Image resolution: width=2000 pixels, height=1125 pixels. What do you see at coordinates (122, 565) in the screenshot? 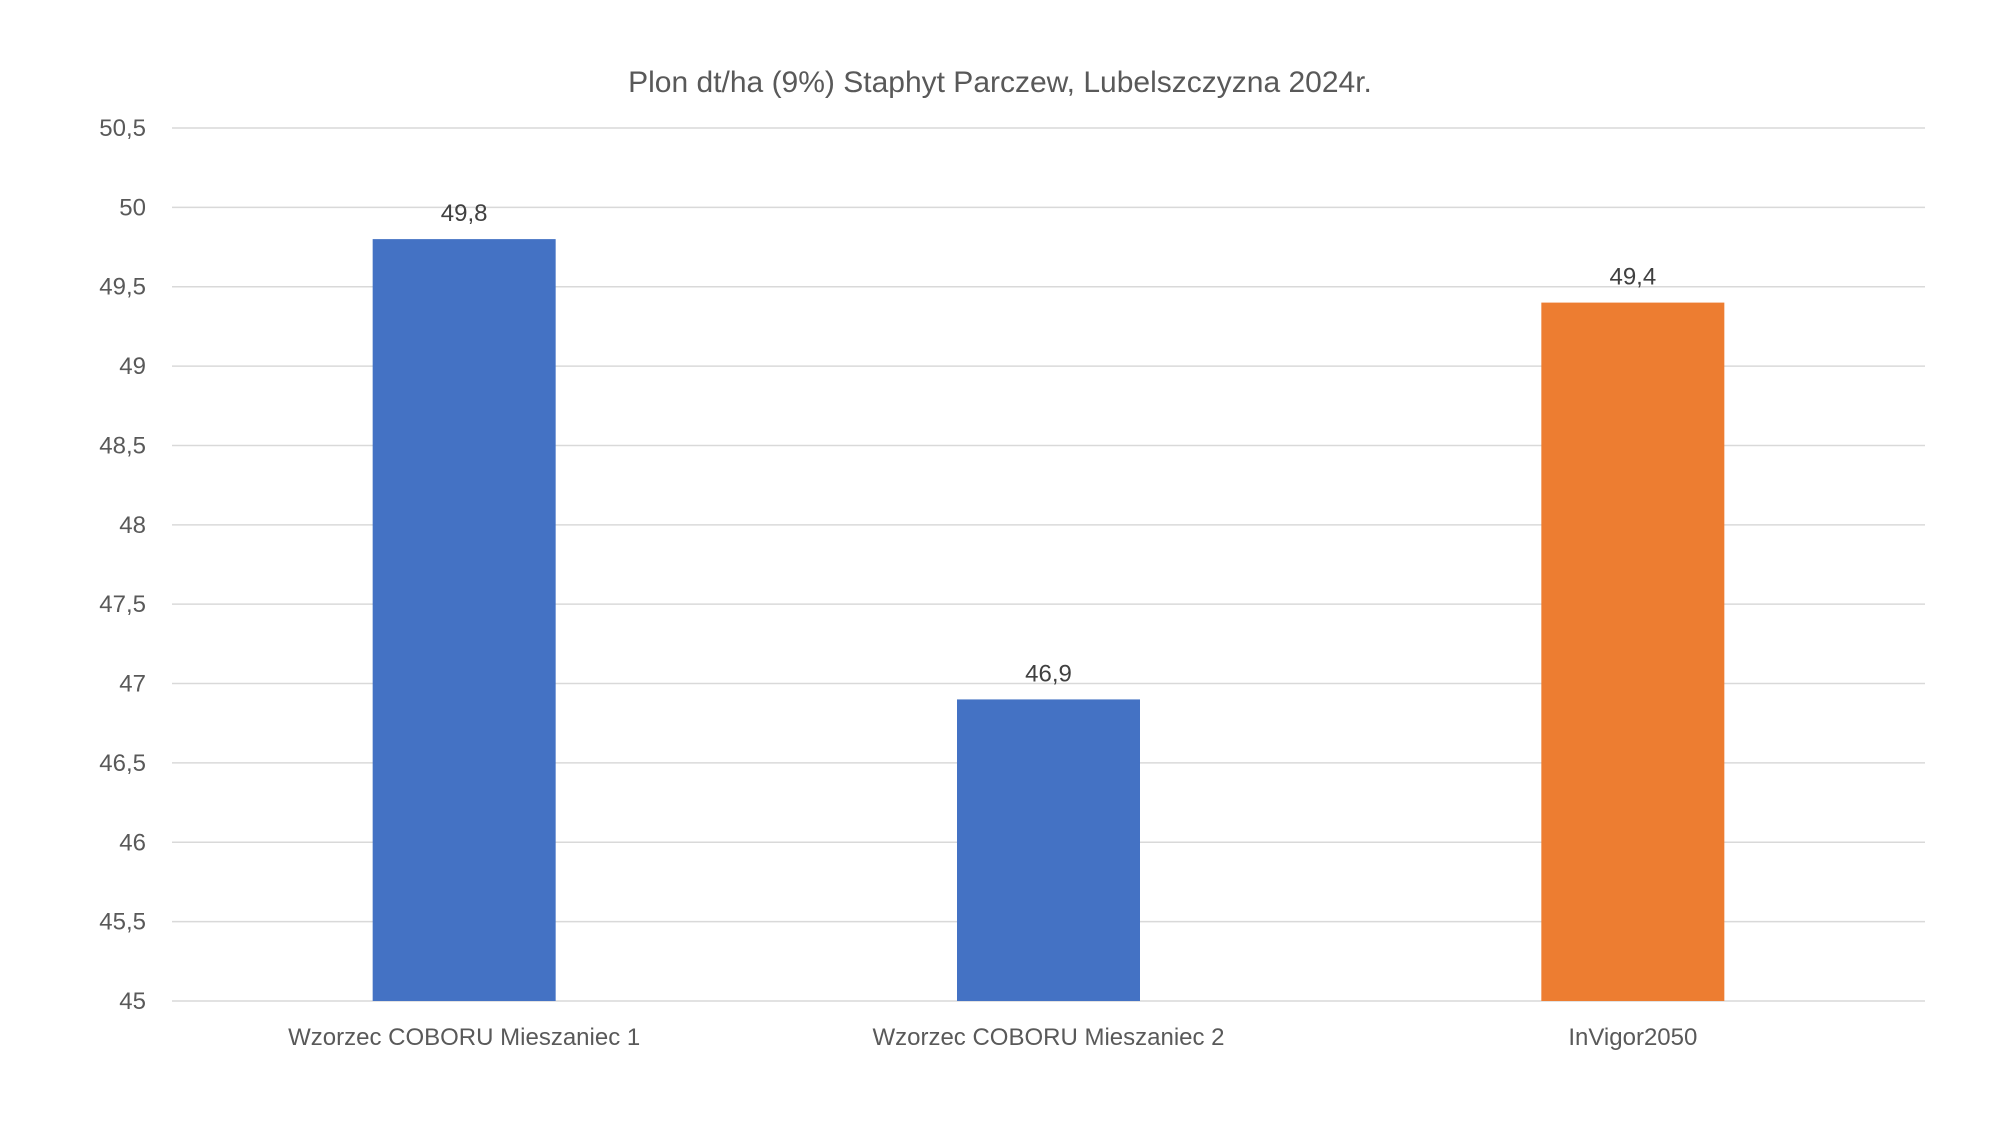
I see `y-axis-tick-labels: 45 45,5 46 46,5 47 47,5 48 48,5 49 49,5 50 50,5` at bounding box center [122, 565].